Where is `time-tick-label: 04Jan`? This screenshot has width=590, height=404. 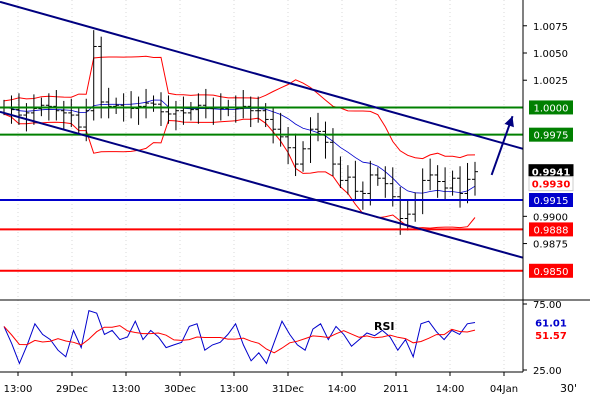 time-tick-label: 04Jan is located at coordinates (504, 389).